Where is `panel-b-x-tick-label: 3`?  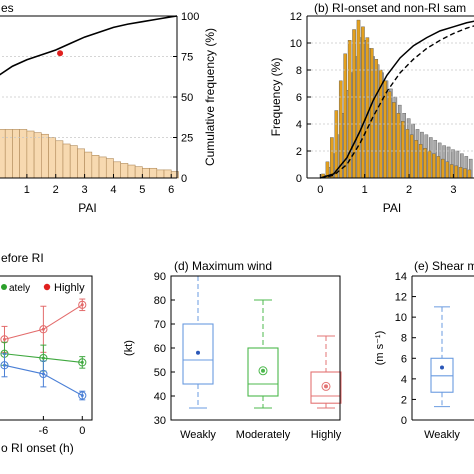 panel-b-x-tick-label: 3 is located at coordinates (453, 190).